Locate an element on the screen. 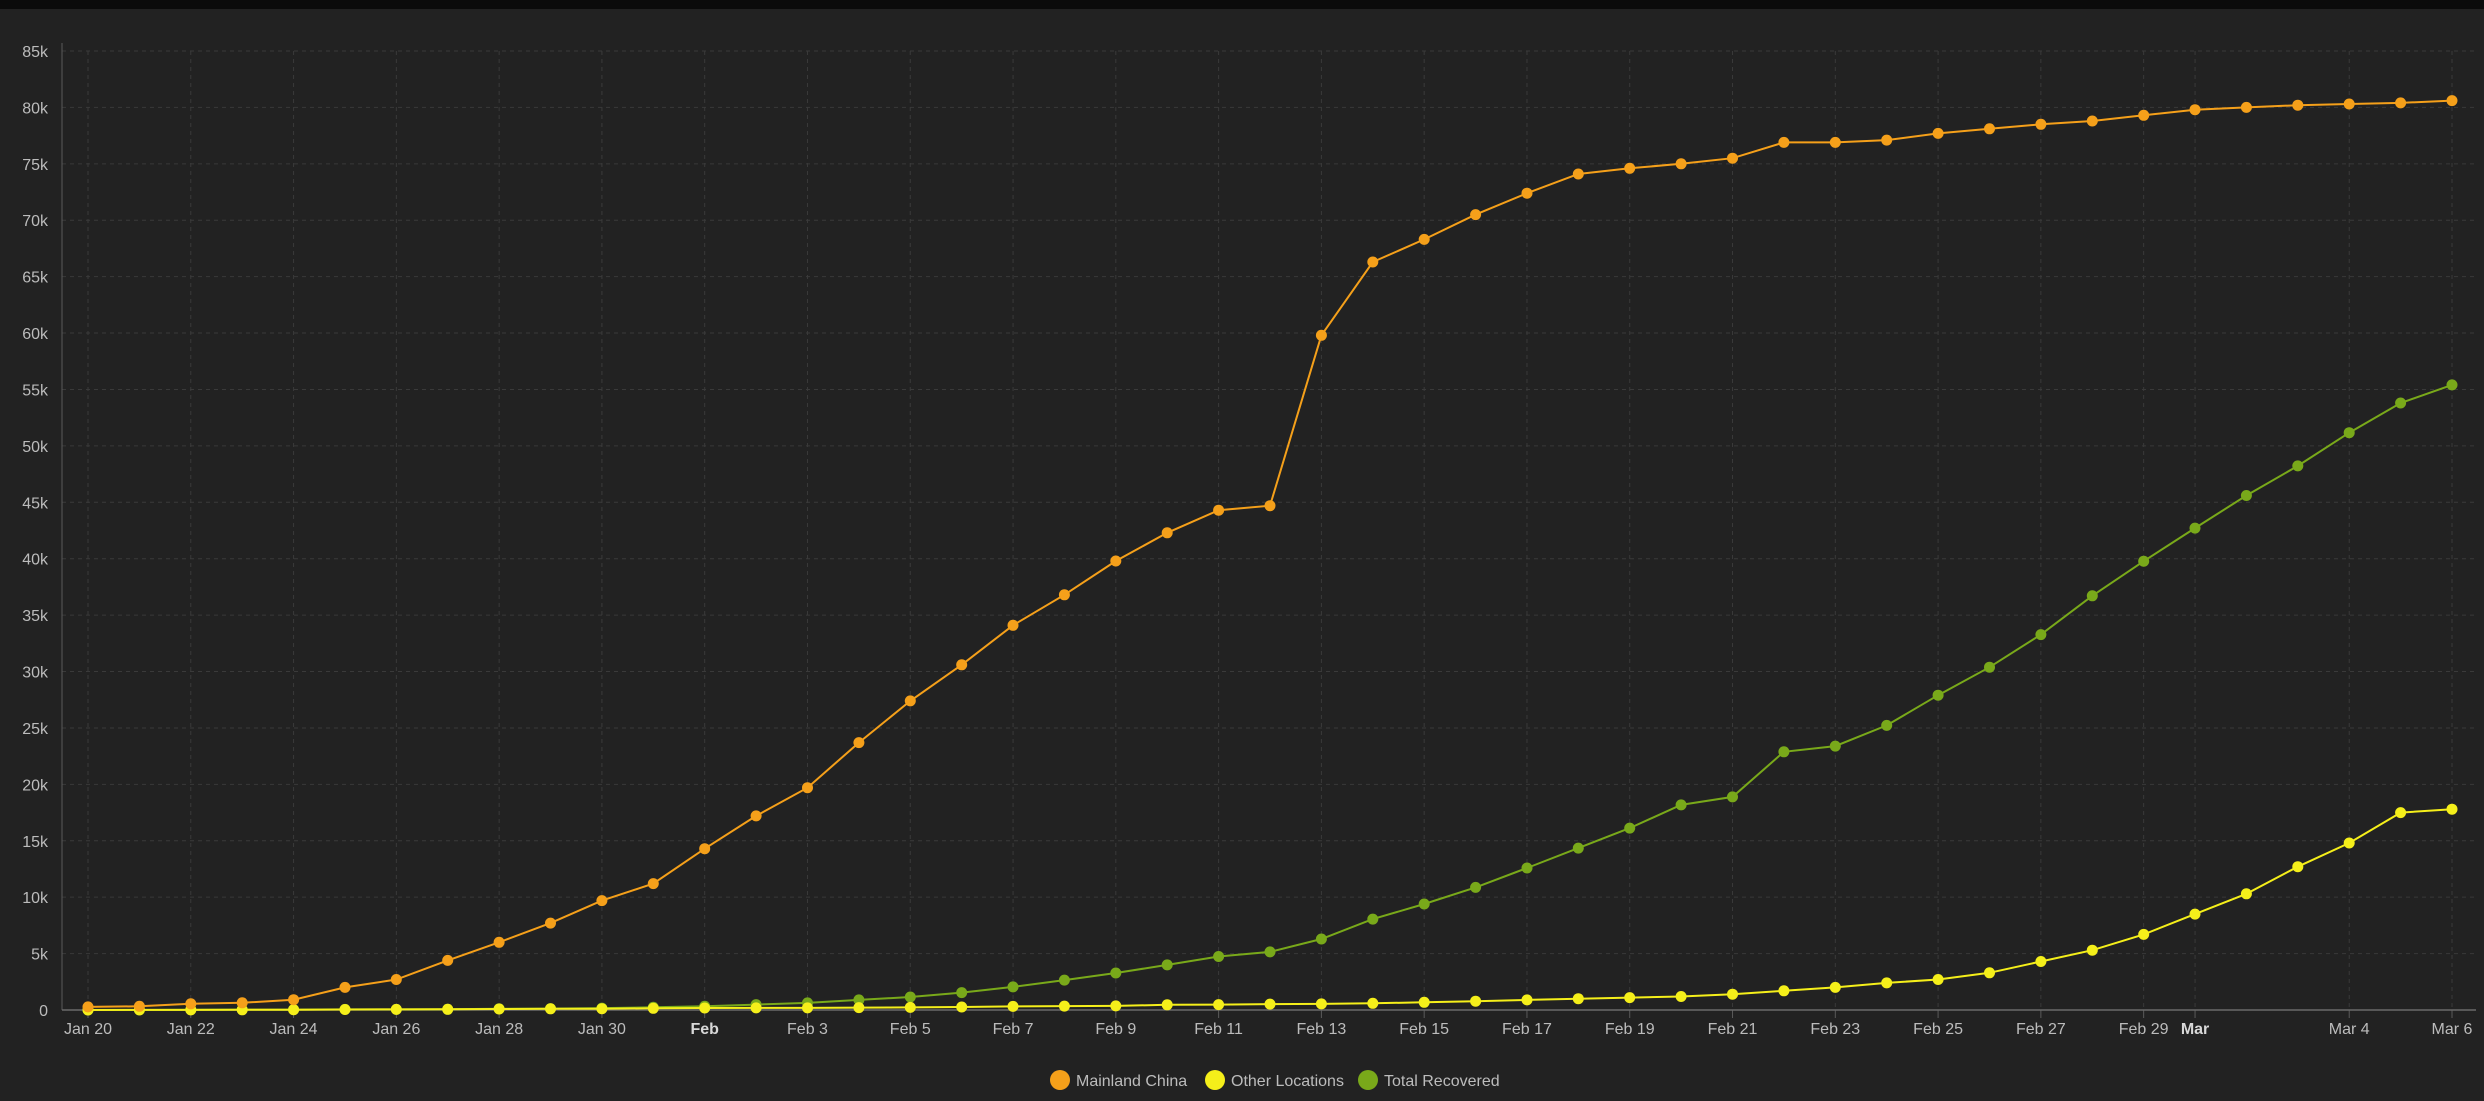 The height and width of the screenshot is (1101, 2484). y-tick-label: 40k is located at coordinates (35, 560).